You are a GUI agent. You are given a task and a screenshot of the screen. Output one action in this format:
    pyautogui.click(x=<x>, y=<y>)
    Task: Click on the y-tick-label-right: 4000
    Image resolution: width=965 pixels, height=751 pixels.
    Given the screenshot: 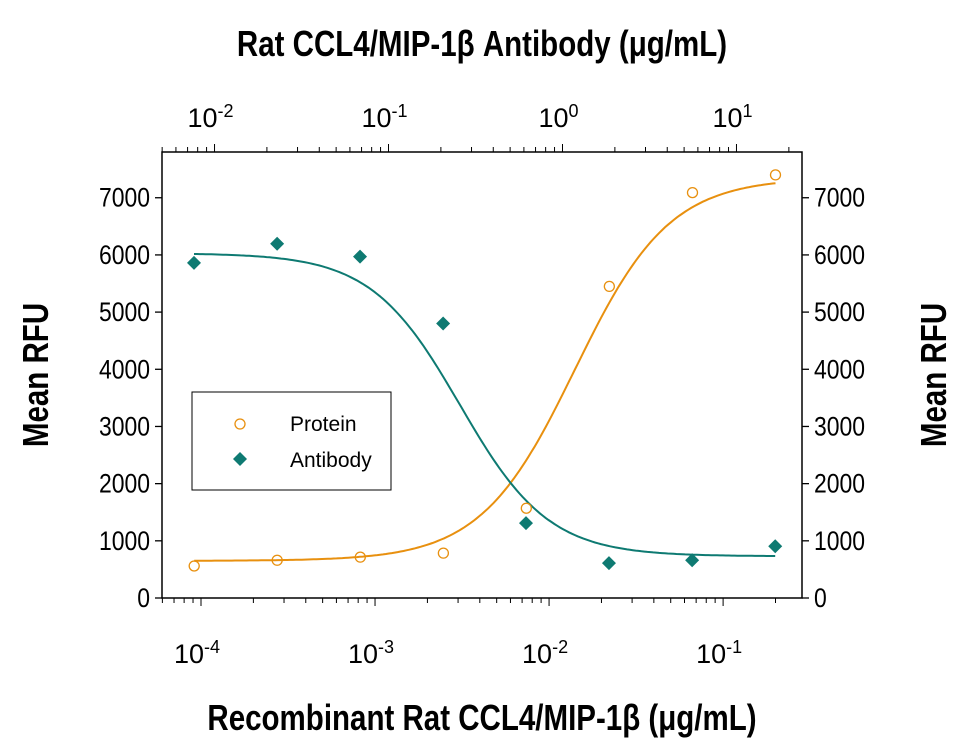 What is the action you would take?
    pyautogui.click(x=839, y=370)
    